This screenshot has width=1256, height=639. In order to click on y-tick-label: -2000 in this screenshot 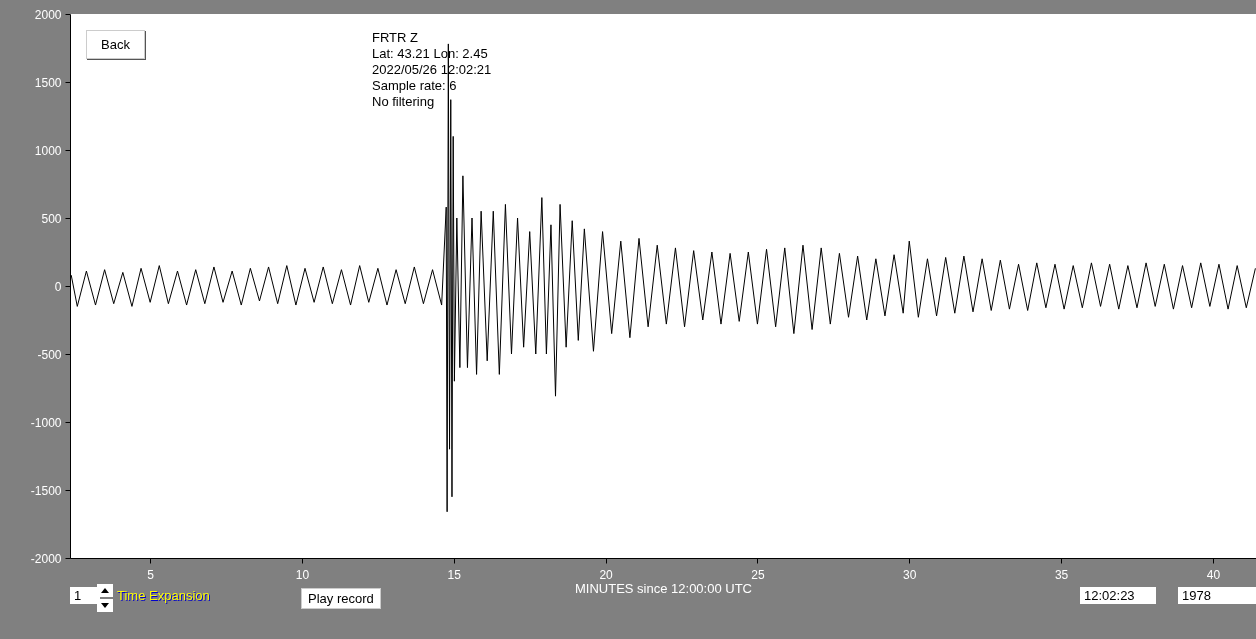, I will do `click(46, 558)`.